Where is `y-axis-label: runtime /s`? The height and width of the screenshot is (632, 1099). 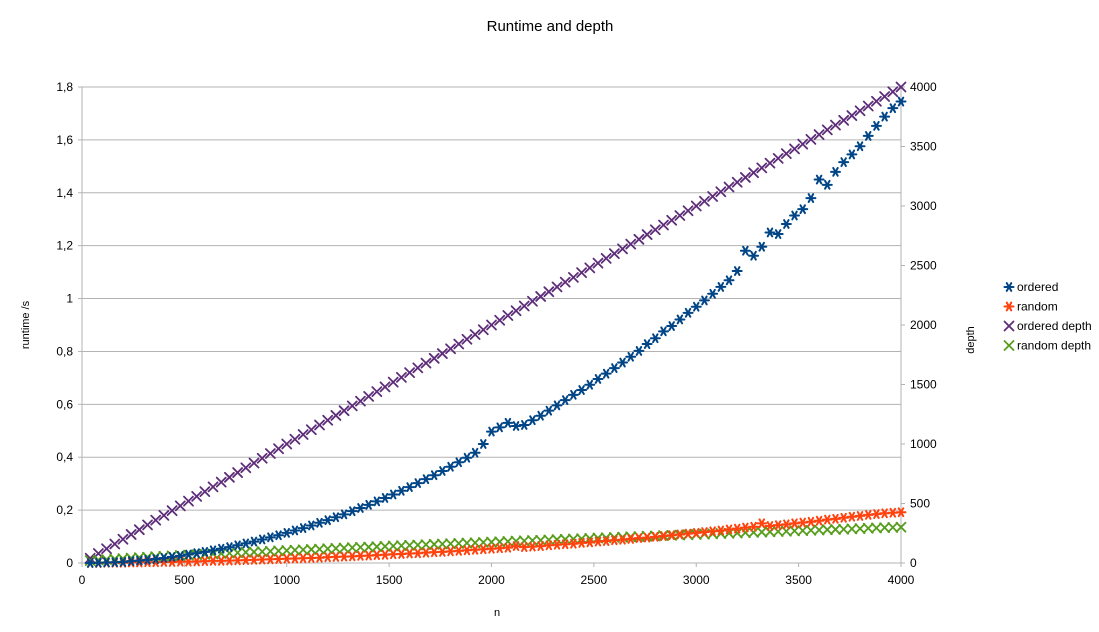
y-axis-label: runtime /s is located at coordinates (26, 324).